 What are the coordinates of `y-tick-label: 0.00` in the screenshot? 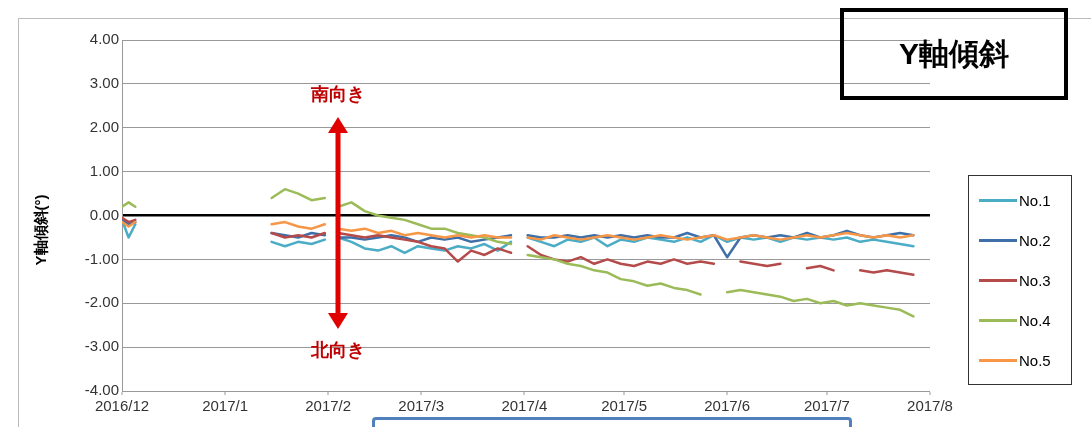 It's located at (104, 214).